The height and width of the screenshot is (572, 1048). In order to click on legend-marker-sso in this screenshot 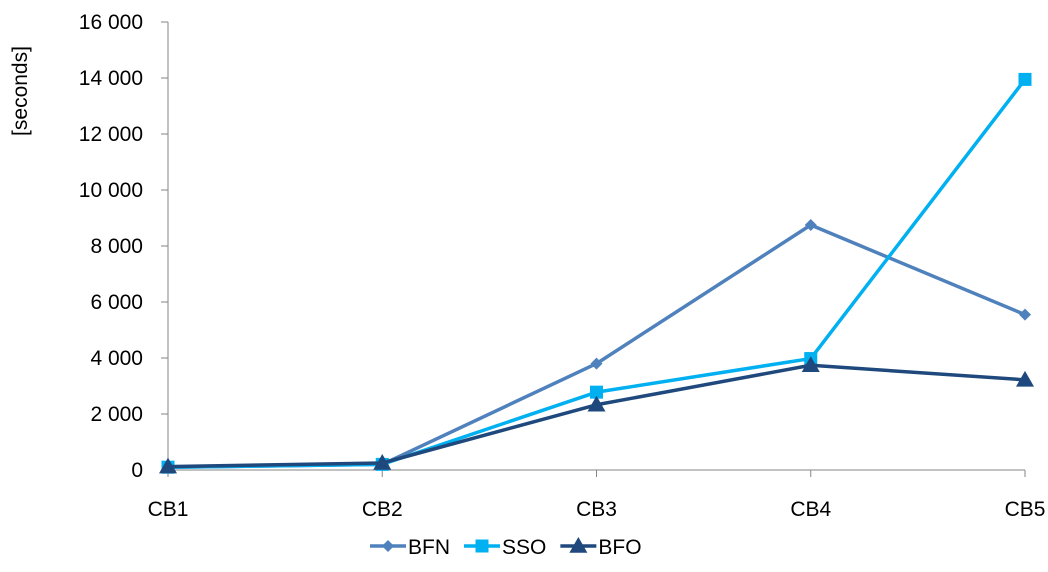, I will do `click(482, 546)`.